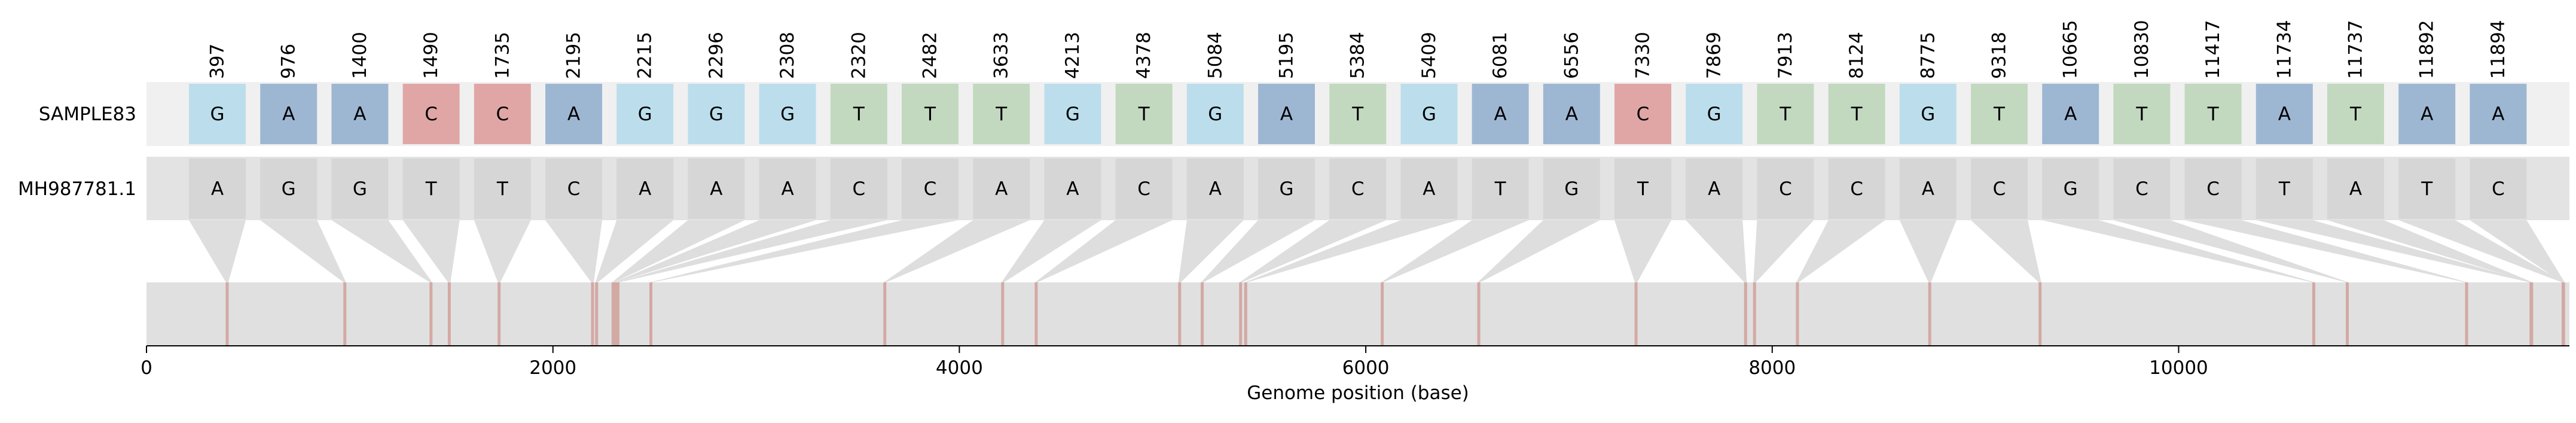  Describe the element at coordinates (1358, 393) in the screenshot. I see `x-axis-label: Genome position (base)` at that location.